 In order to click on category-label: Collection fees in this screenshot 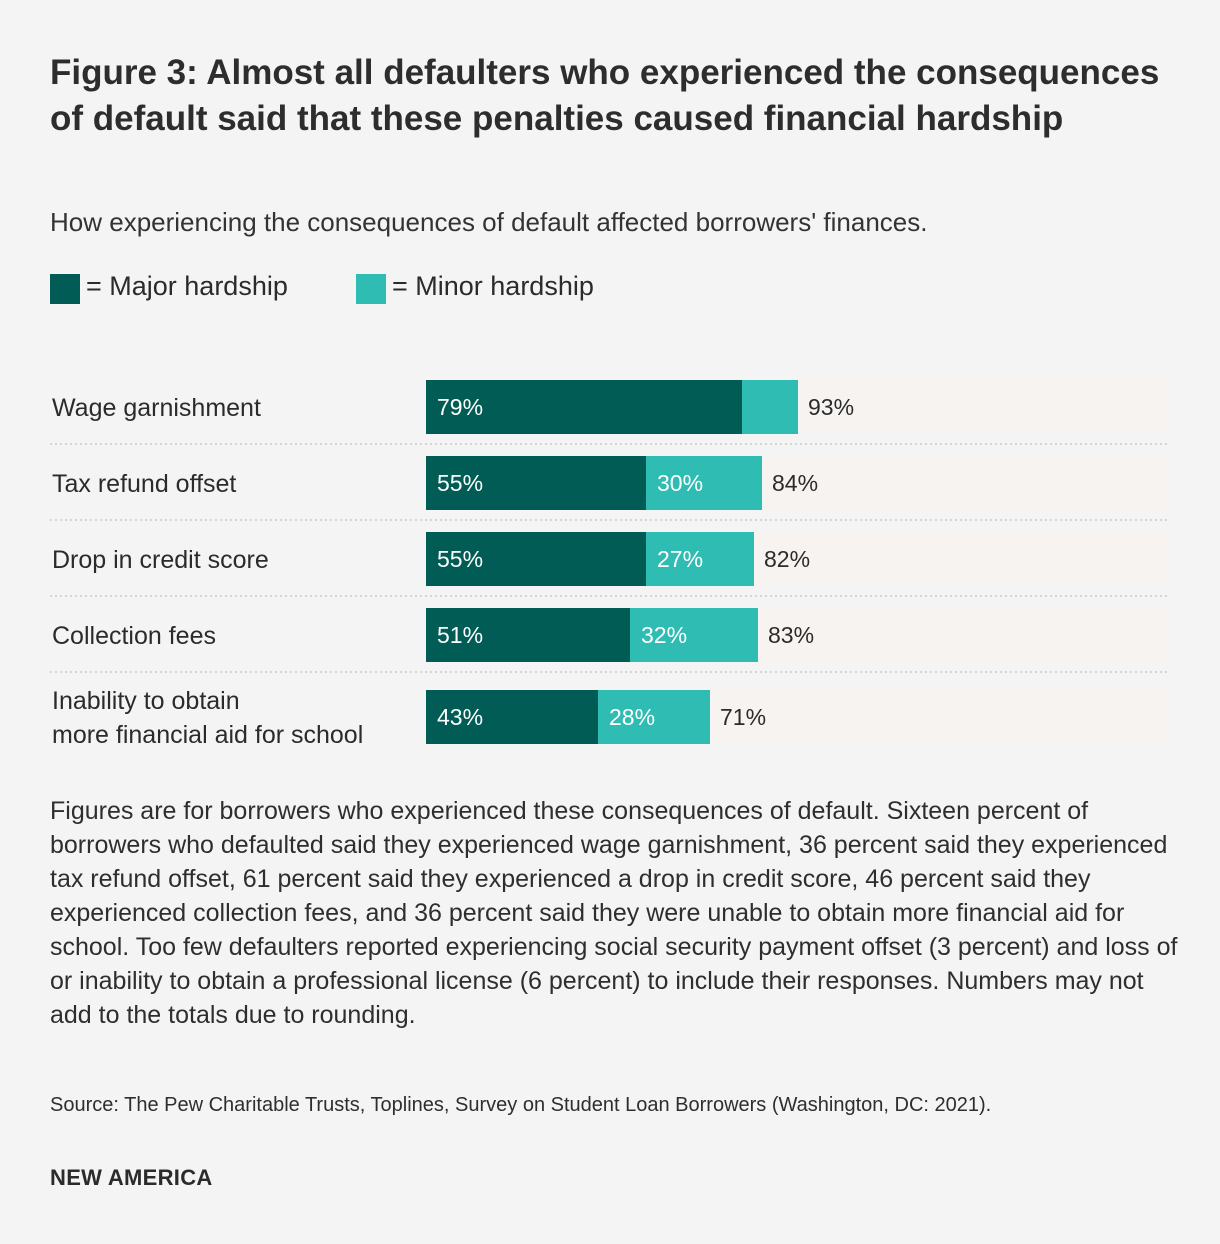, I will do `click(134, 636)`.